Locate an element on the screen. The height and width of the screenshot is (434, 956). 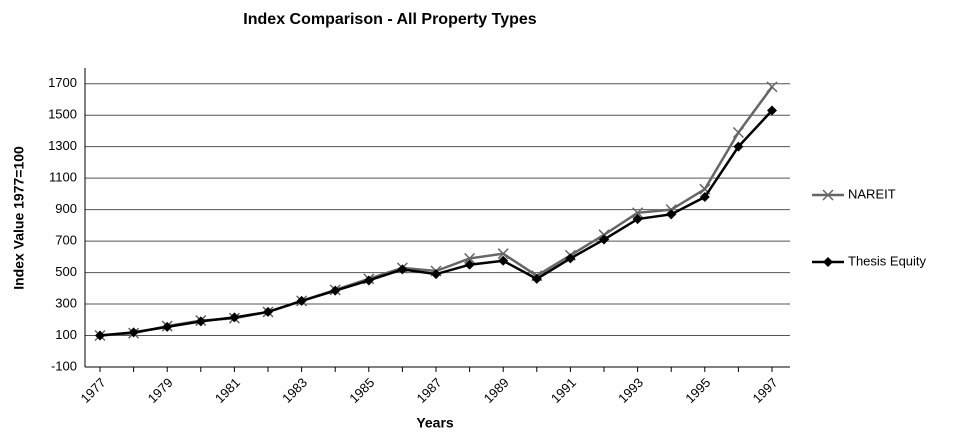
y-tick-label: 700 is located at coordinates (66, 240).